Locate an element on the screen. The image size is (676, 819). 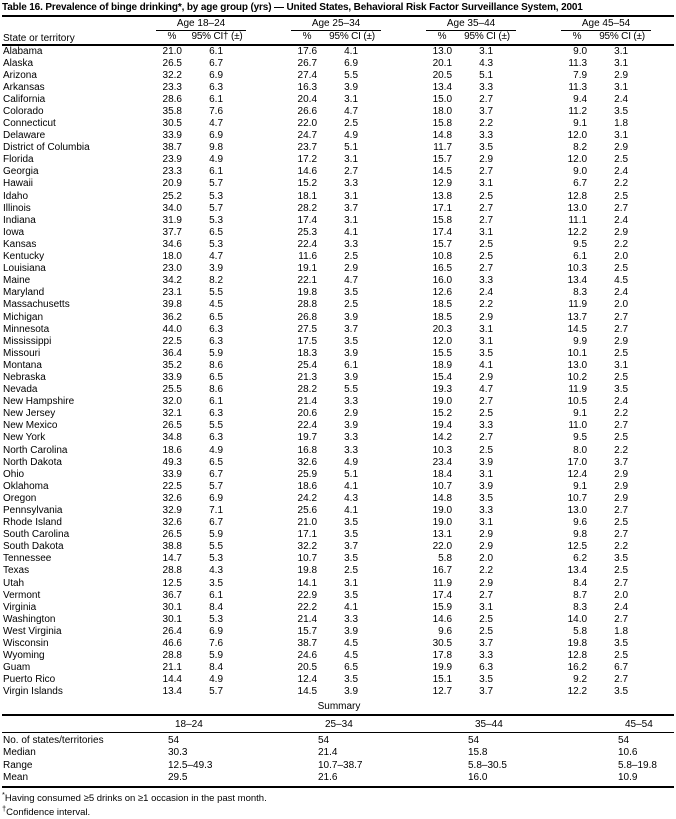
percent-cell: 44.0 is located at coordinates (172, 329).